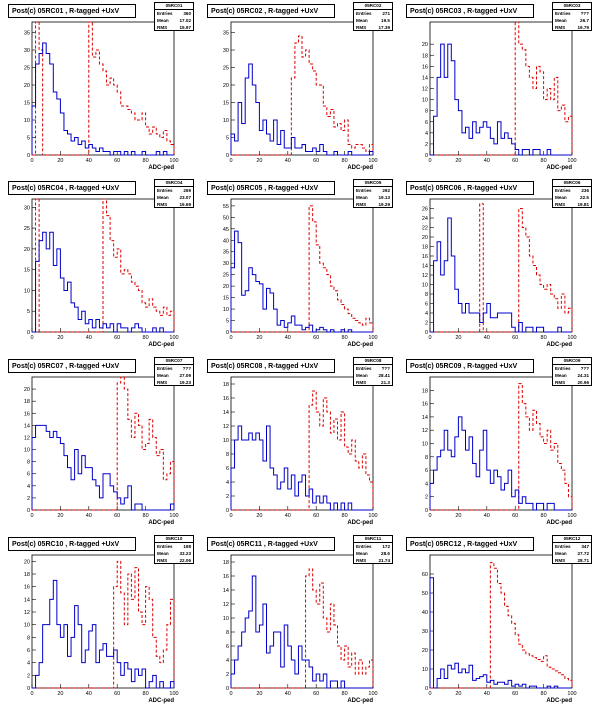 The height and width of the screenshot is (711, 596). What do you see at coordinates (271, 11) in the screenshot?
I see `histogram-title: Post(c) 05RC02 , R-tagged +UxV` at bounding box center [271, 11].